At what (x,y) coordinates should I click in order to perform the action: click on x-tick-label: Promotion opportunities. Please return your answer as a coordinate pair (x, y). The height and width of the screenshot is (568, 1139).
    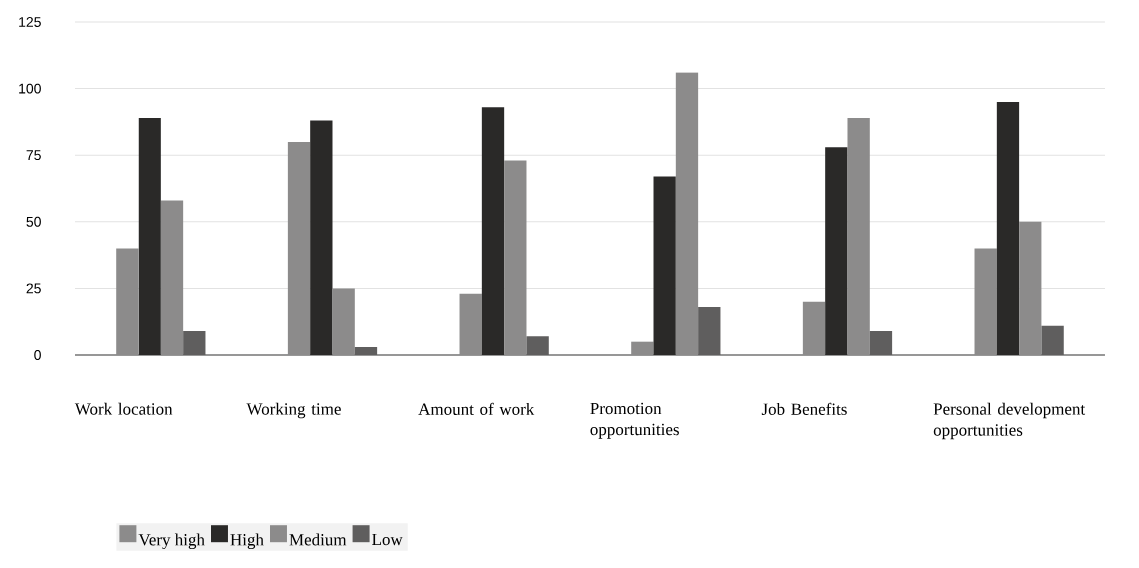
    Looking at the image, I should click on (634, 420).